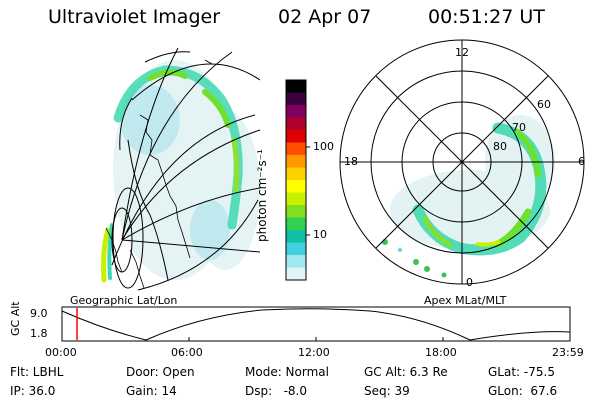 This screenshot has height=400, width=600. I want to click on timeline-xtick-0600: 06:00, so click(187, 352).